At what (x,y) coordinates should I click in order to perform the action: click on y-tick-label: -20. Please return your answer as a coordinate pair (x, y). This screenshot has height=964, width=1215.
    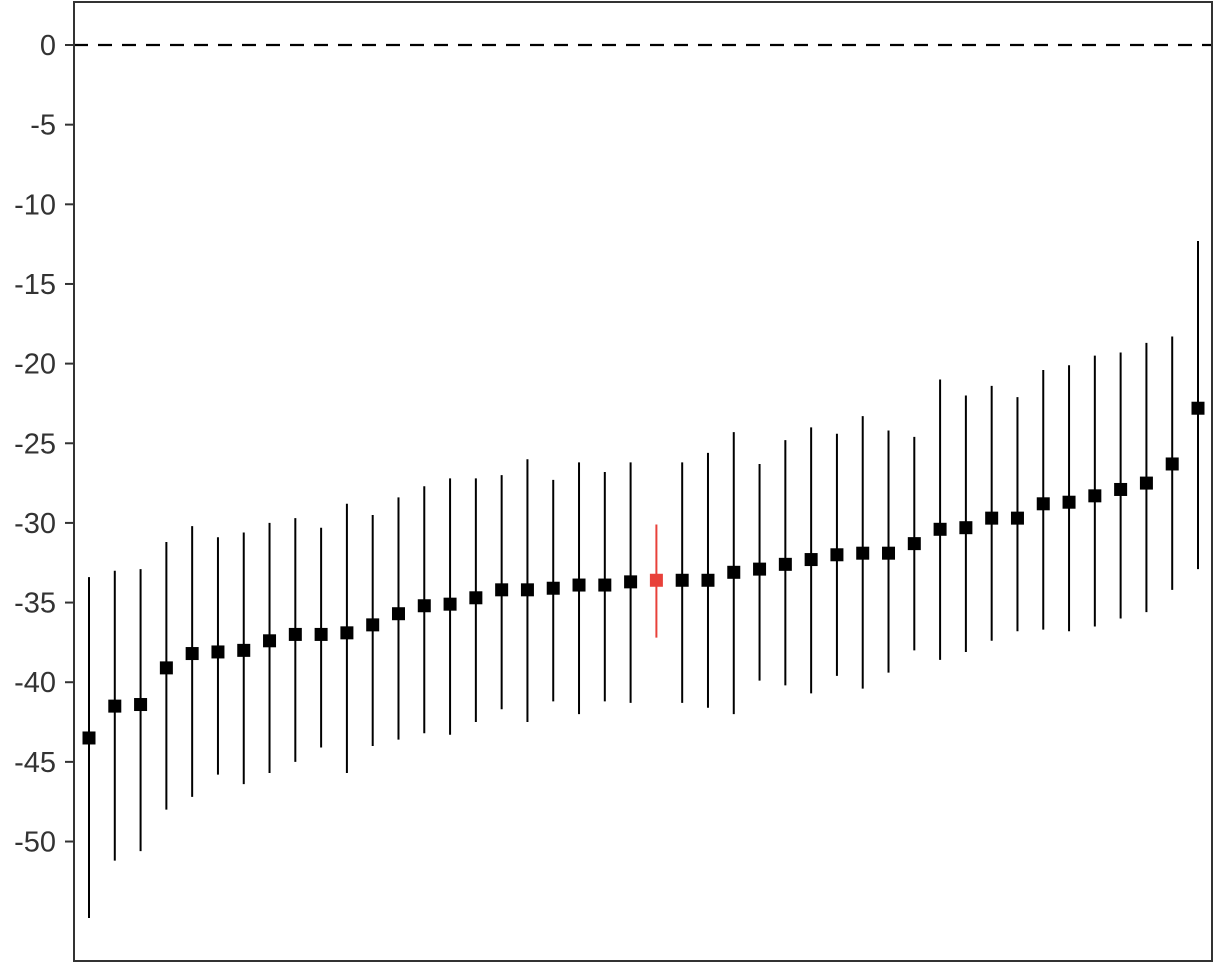
    Looking at the image, I should click on (35, 365).